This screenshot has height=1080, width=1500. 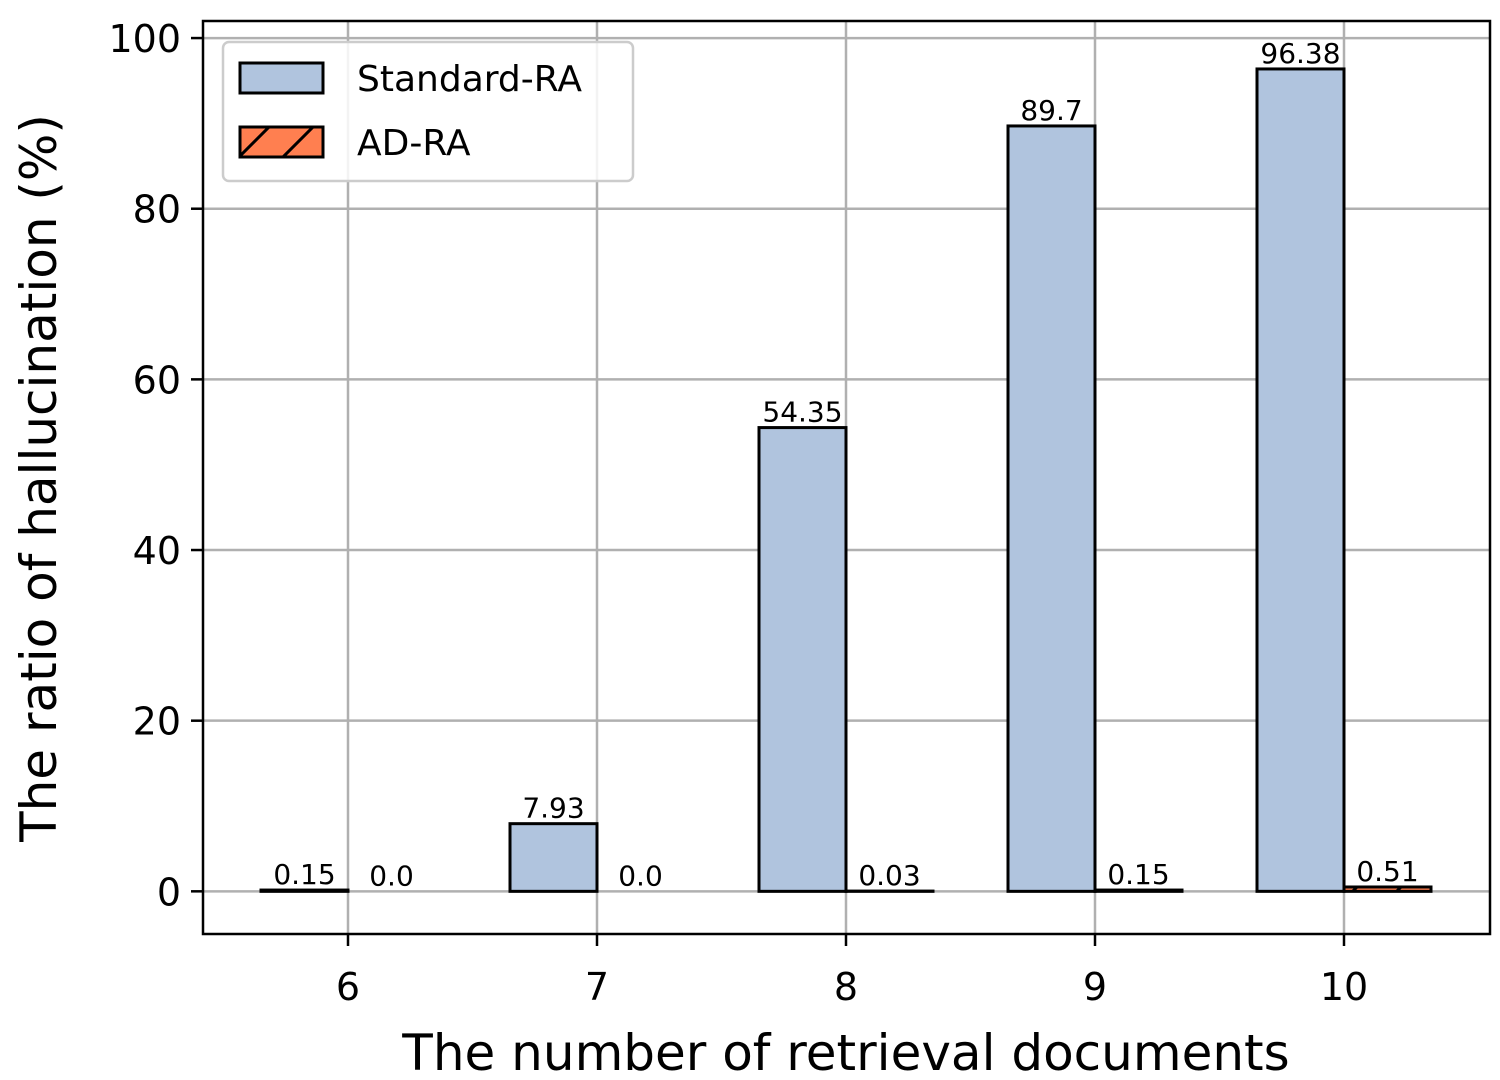 I want to click on y-tick-label: 80, so click(x=157, y=210).